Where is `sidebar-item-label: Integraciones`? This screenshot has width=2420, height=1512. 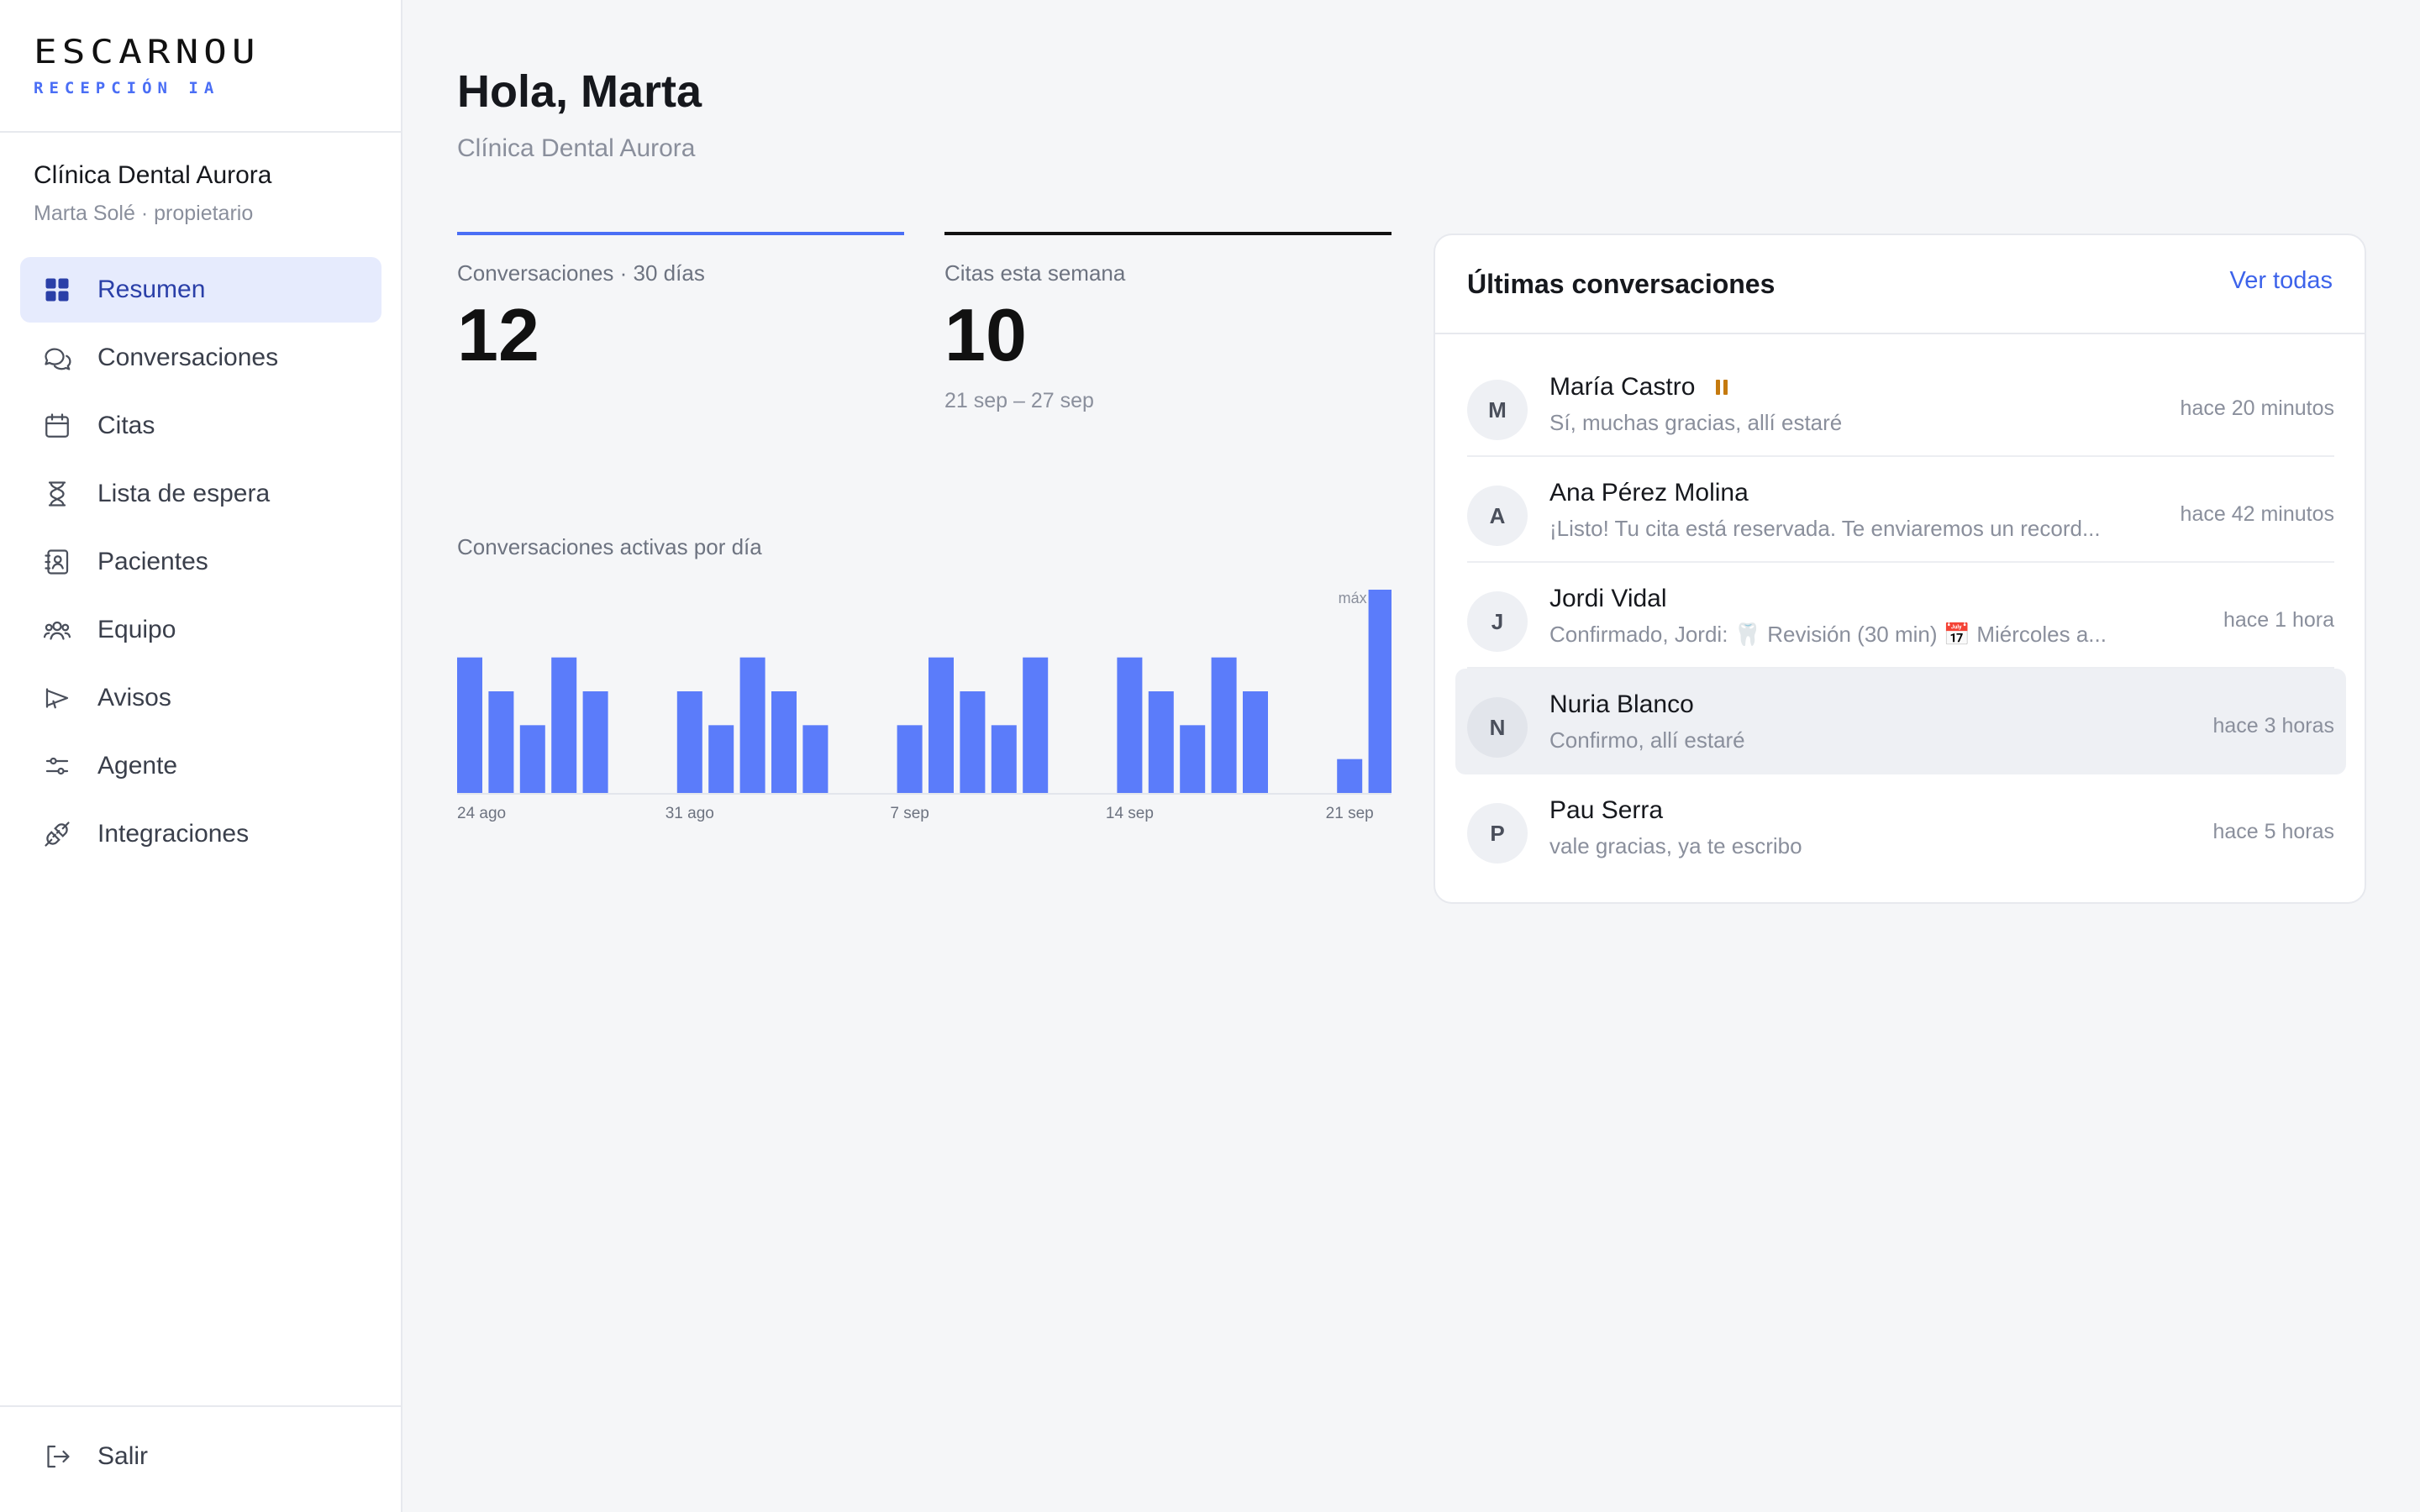
sidebar-item-label: Integraciones is located at coordinates (173, 834).